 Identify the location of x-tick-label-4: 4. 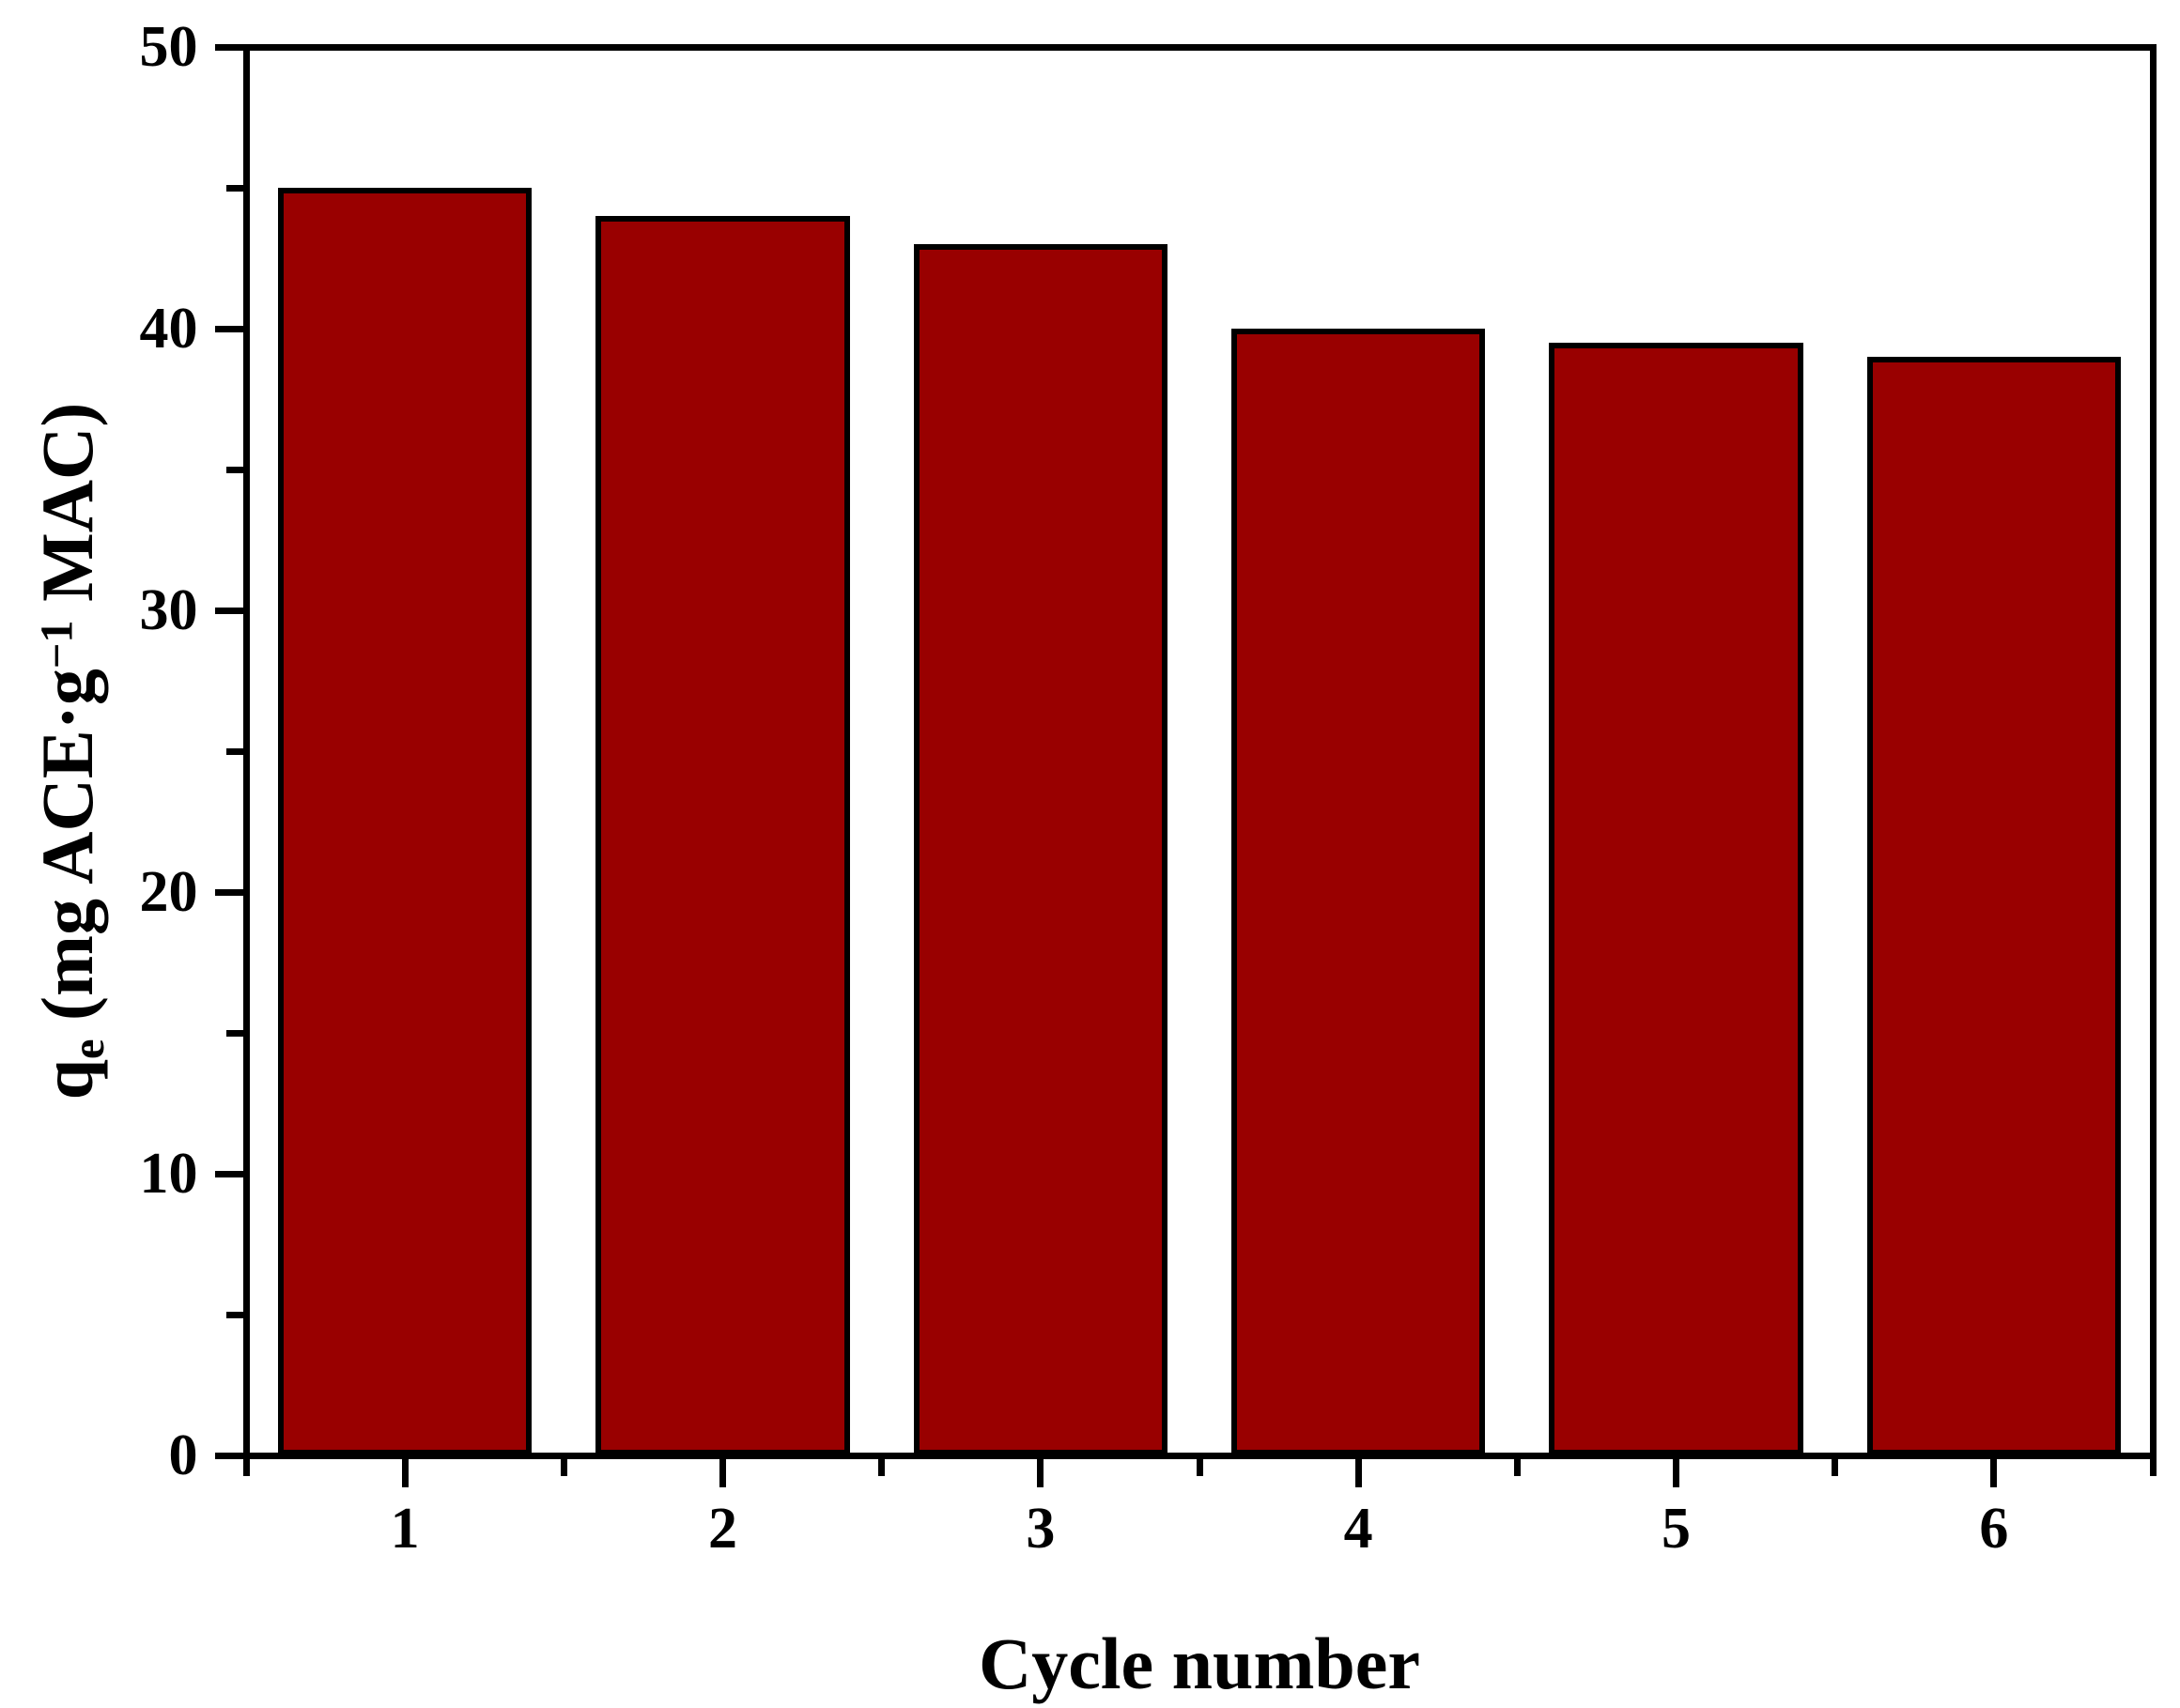
(1358, 1529).